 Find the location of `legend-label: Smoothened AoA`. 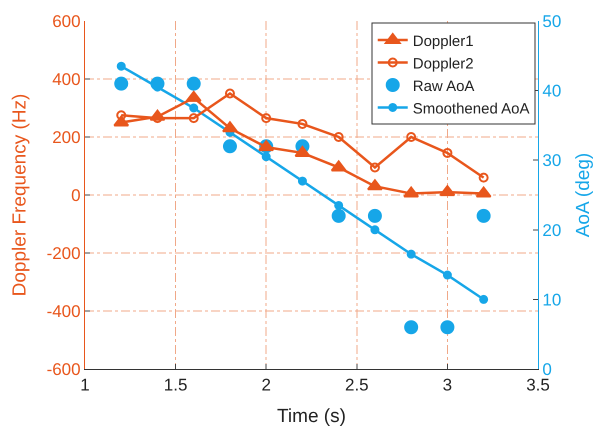

legend-label: Smoothened AoA is located at coordinates (471, 109).